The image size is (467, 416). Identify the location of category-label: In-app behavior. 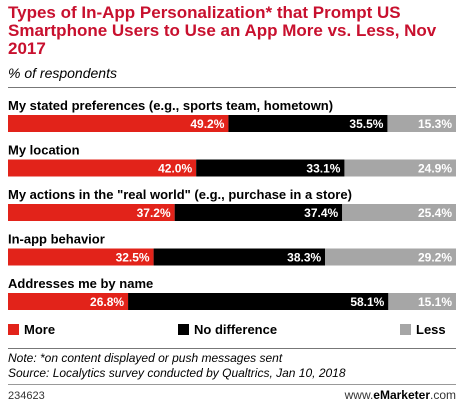
(56, 239).